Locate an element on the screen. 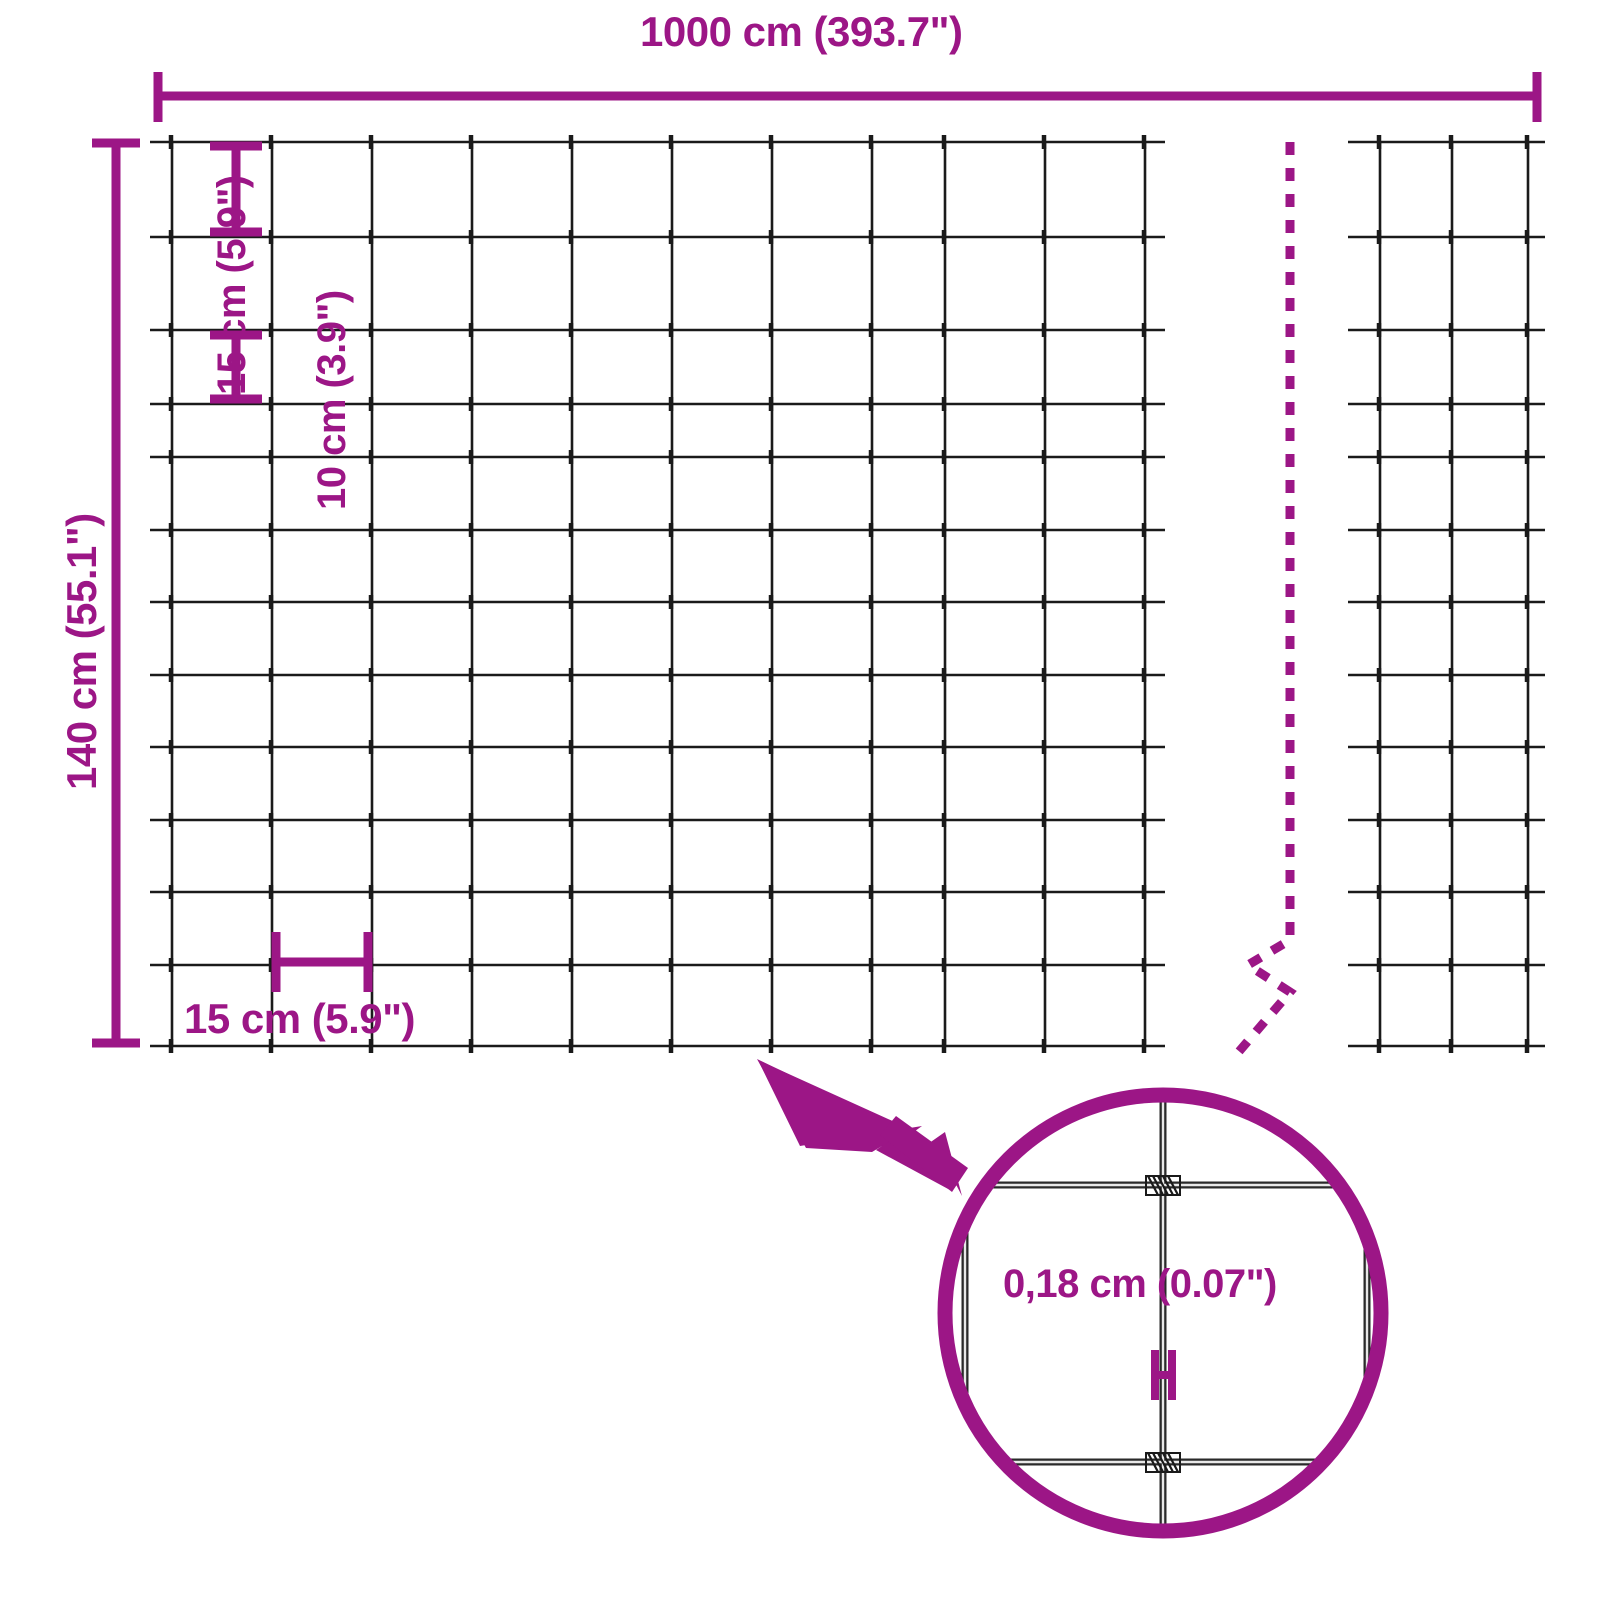 The width and height of the screenshot is (1600, 1600). dimension-label-height: 140 cm (55.1") is located at coordinates (81, 651).